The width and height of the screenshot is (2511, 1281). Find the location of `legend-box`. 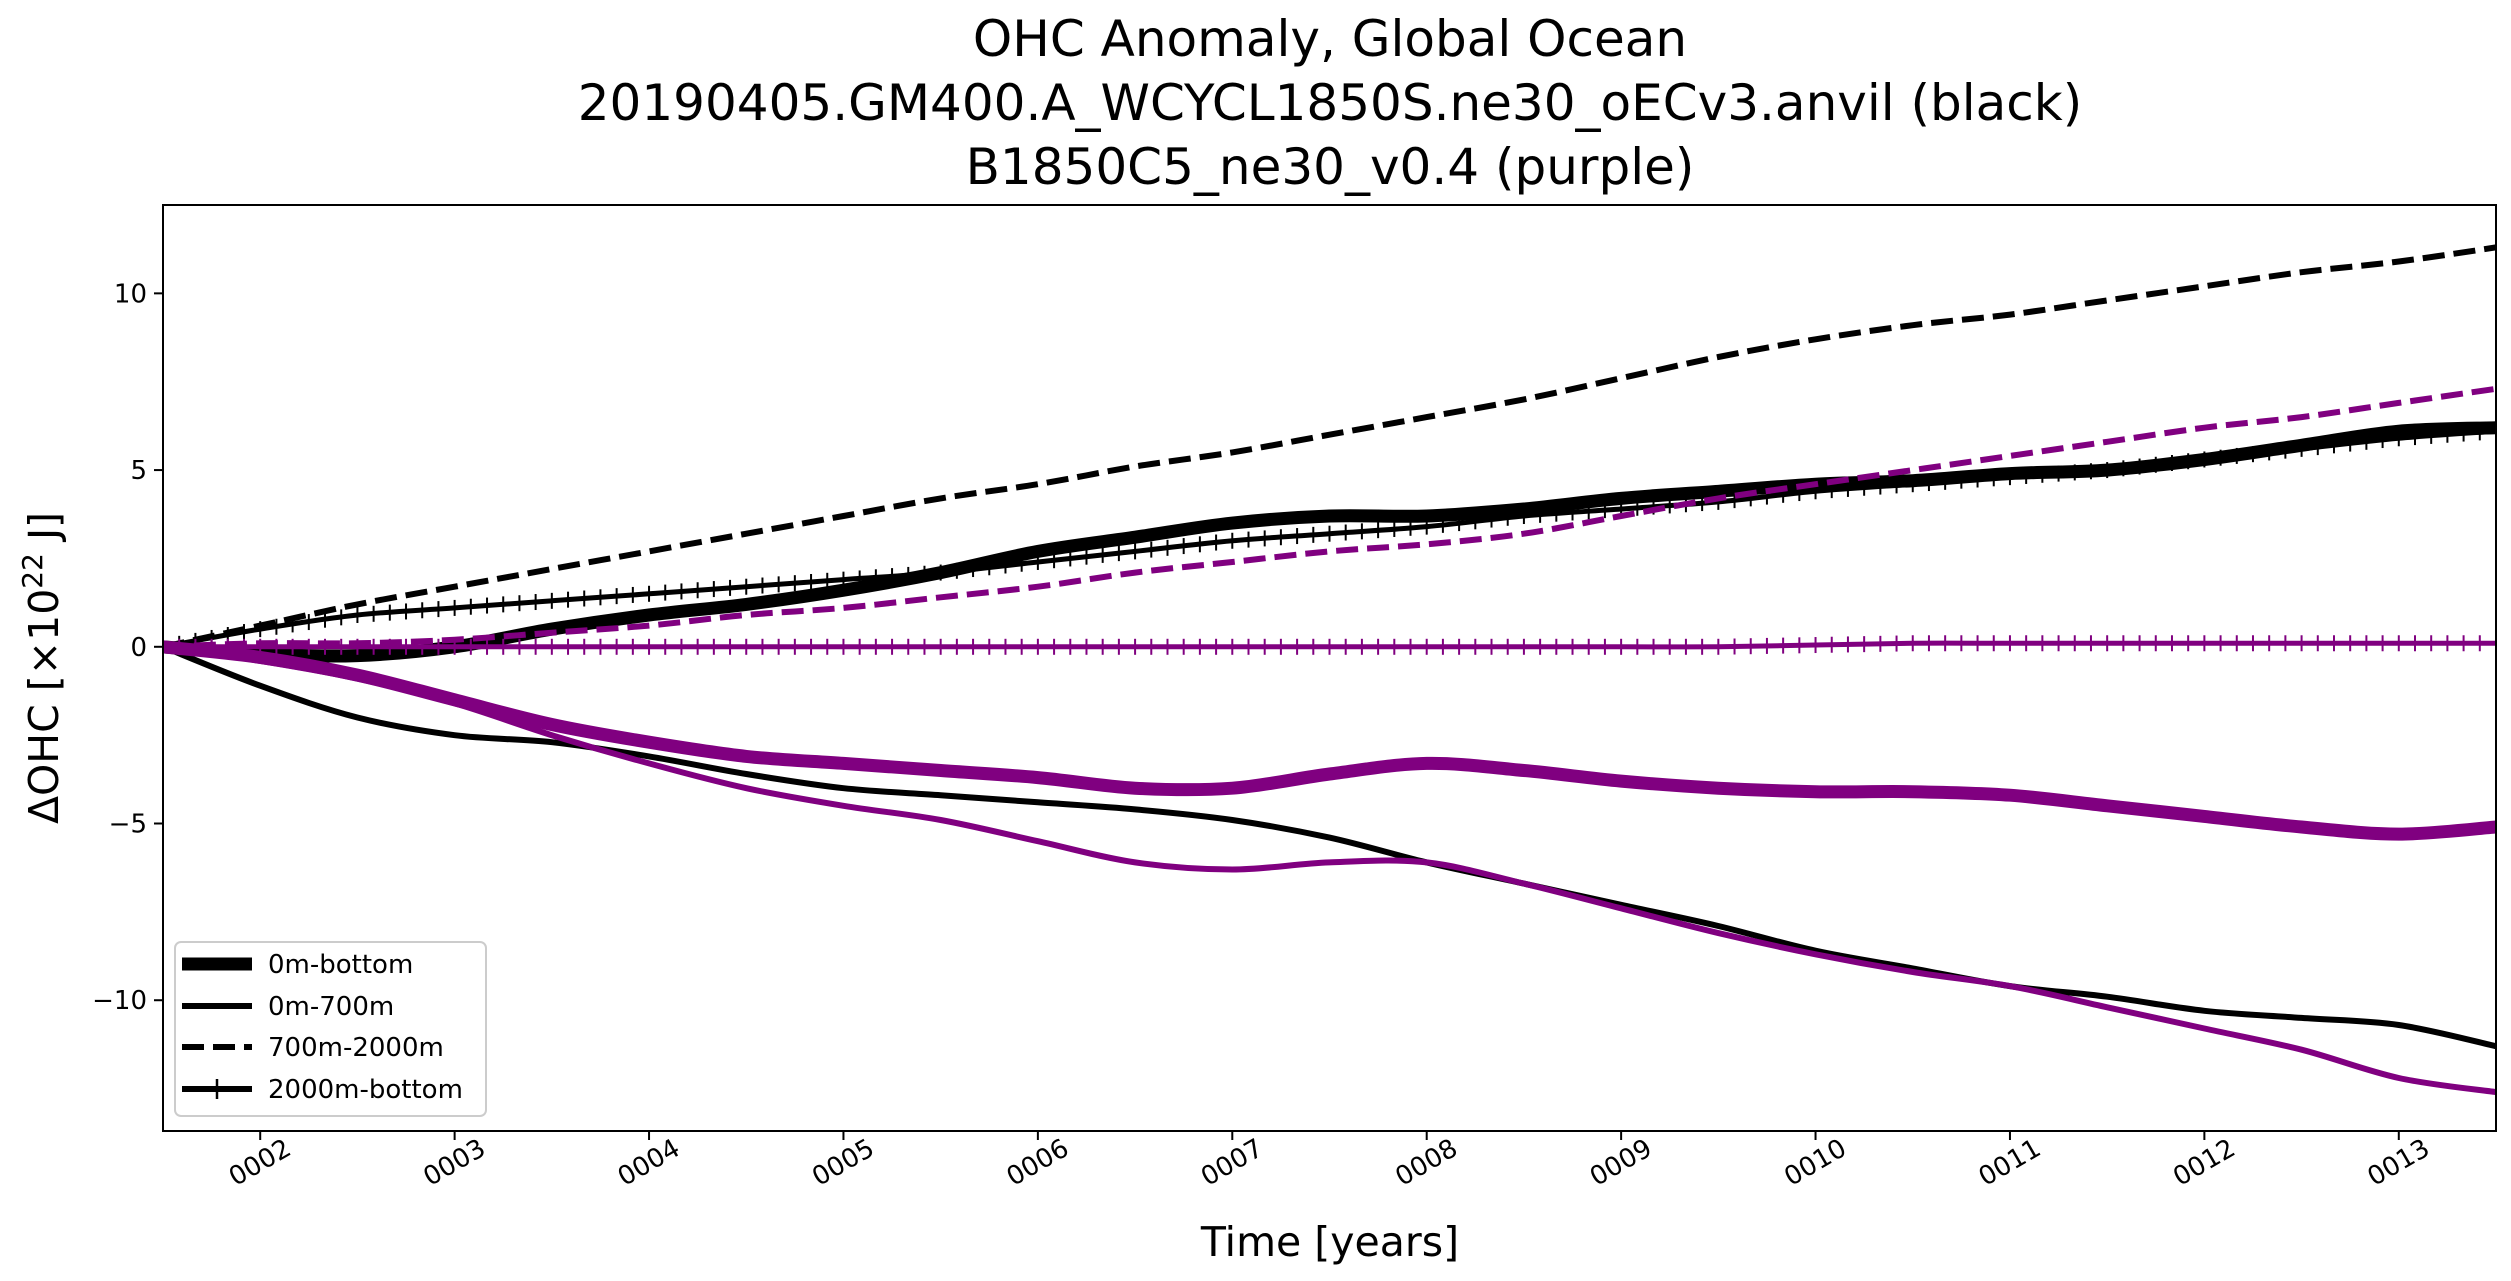

legend-box is located at coordinates (330, 1029).